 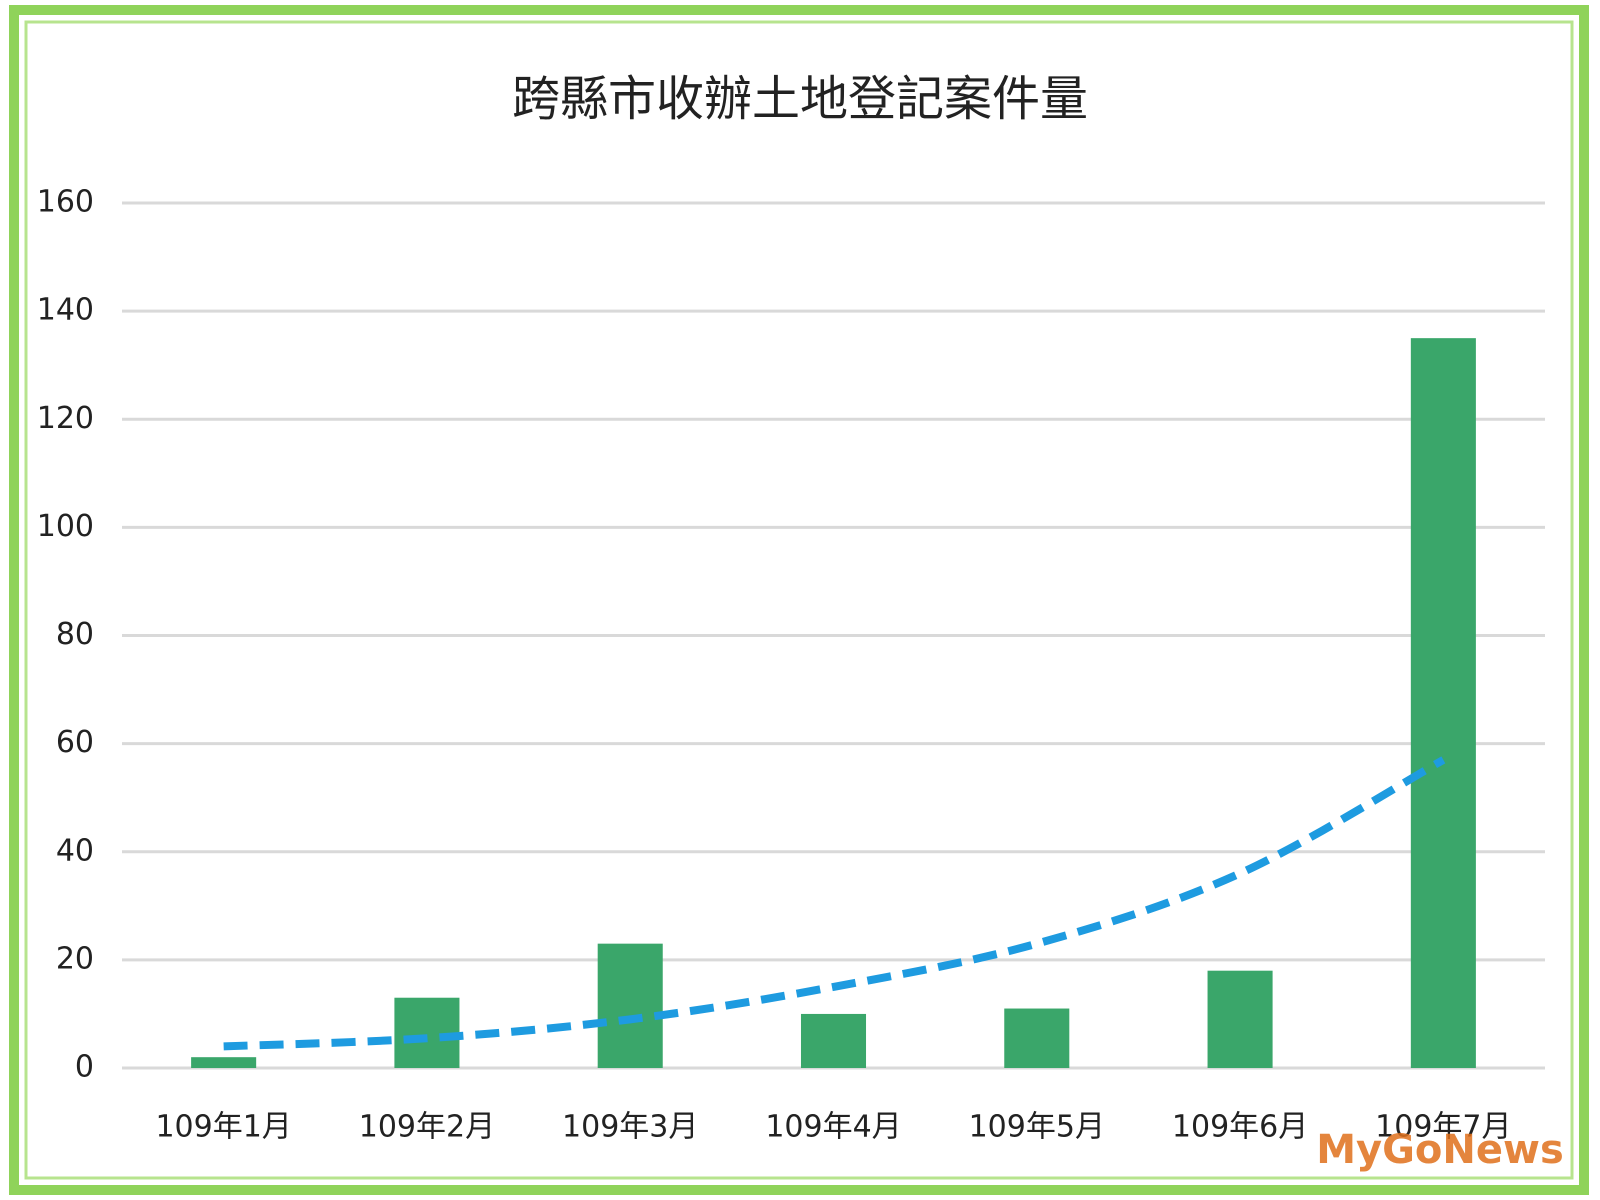 What do you see at coordinates (1440, 1150) in the screenshot?
I see `watermark: MyGoNews` at bounding box center [1440, 1150].